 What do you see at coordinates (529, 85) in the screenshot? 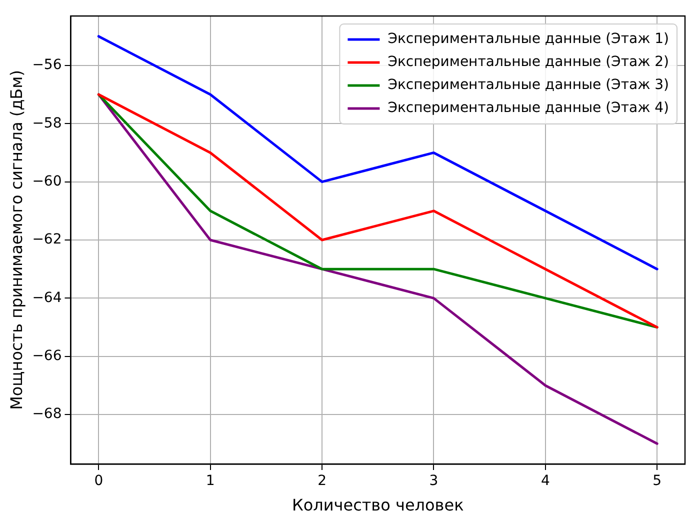
I see `legend-label: Экспериментальные данные (Этаж 3)` at bounding box center [529, 85].